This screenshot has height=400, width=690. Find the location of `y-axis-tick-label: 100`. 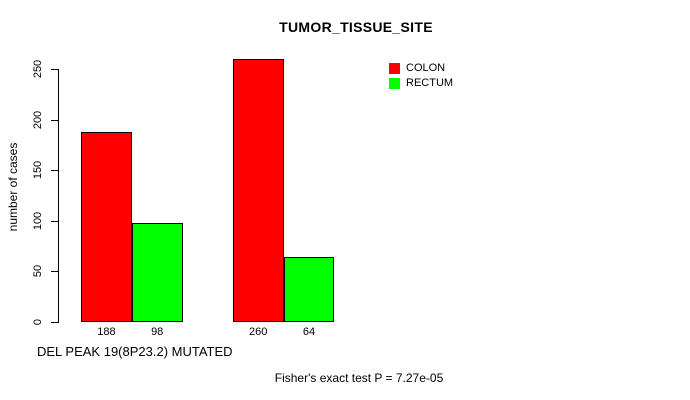

y-axis-tick-label: 100 is located at coordinates (38, 221).